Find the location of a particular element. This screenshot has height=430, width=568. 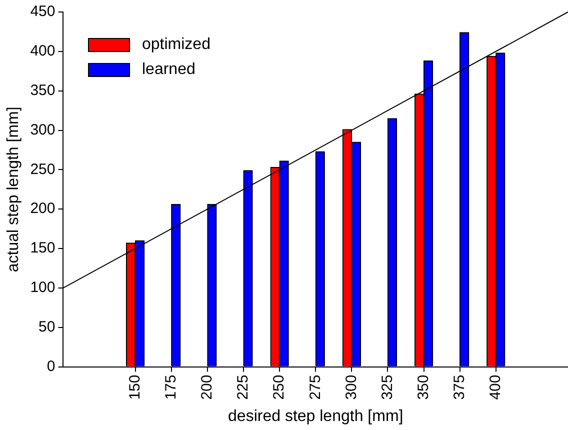

legend-label: optimized is located at coordinates (176, 45).